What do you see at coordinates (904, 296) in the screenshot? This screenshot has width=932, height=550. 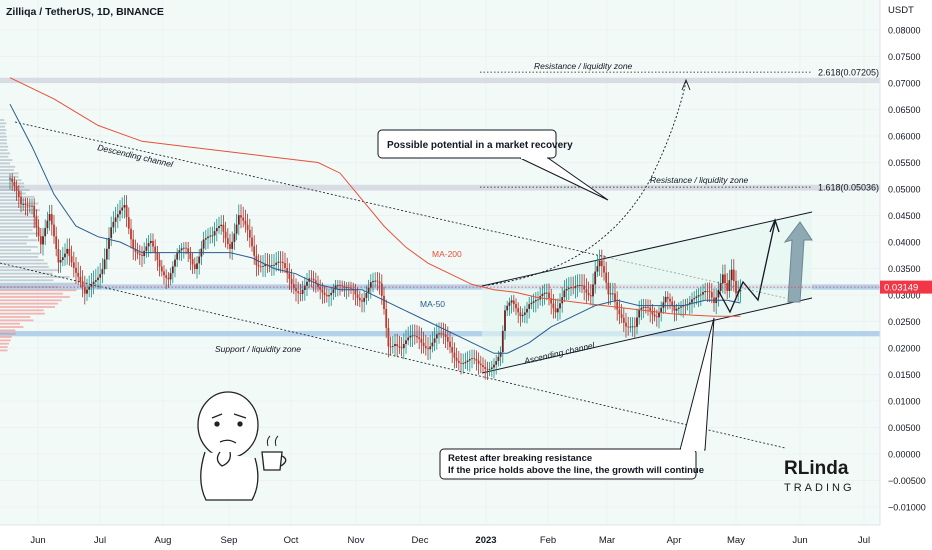 I see `y-tick-label: 0.03000` at bounding box center [904, 296].